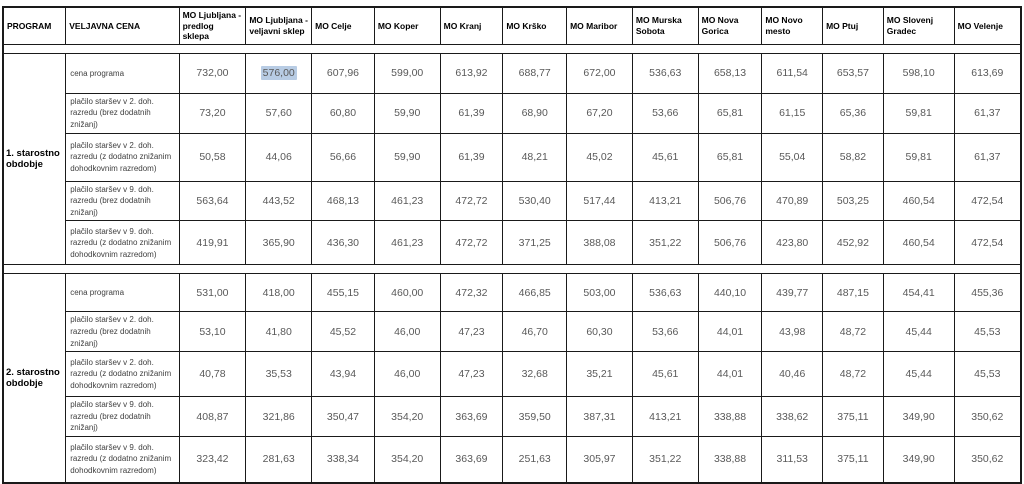 This screenshot has height=484, width=1024. What do you see at coordinates (853, 243) in the screenshot?
I see `value-cell: 452,92` at bounding box center [853, 243].